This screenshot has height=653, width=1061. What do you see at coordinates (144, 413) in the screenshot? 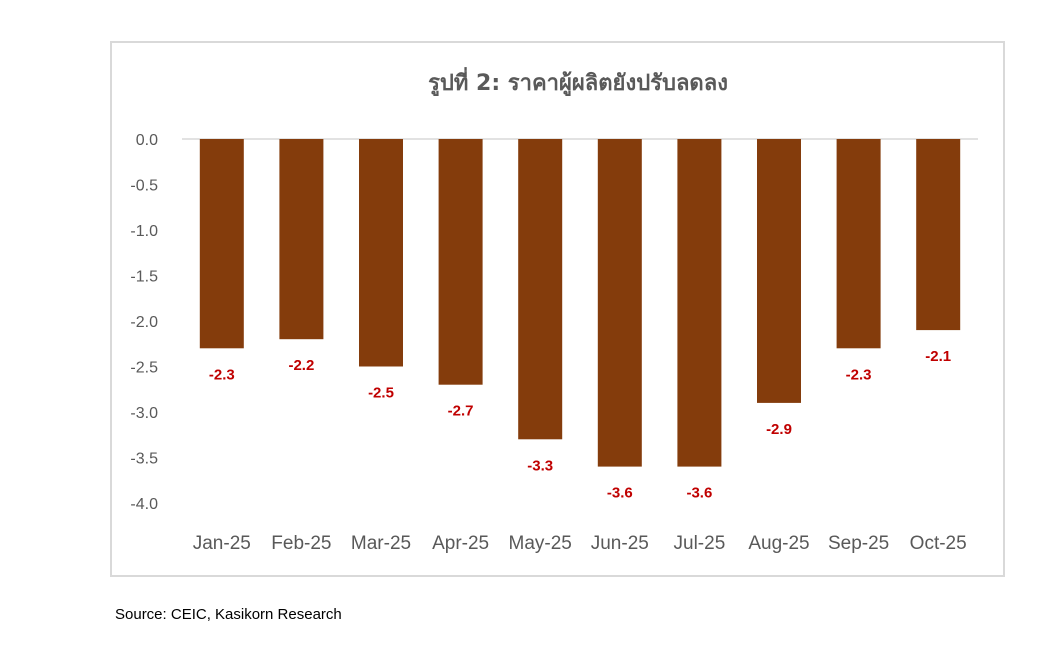
I see `y-tick-label: -3.0` at bounding box center [144, 413].